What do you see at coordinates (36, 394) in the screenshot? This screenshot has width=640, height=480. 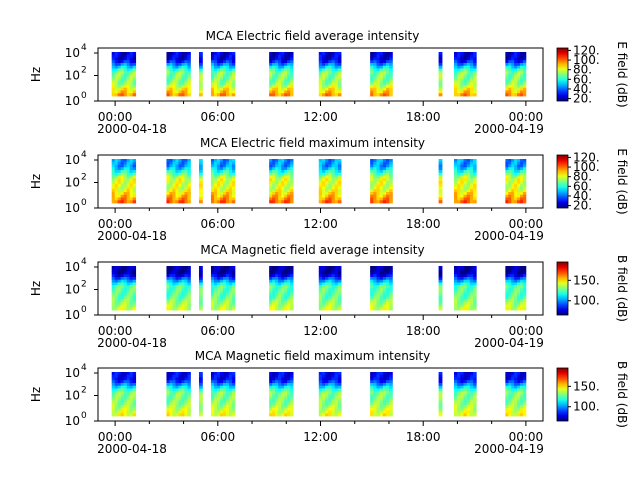 I see `y-axis-label: Hz` at bounding box center [36, 394].